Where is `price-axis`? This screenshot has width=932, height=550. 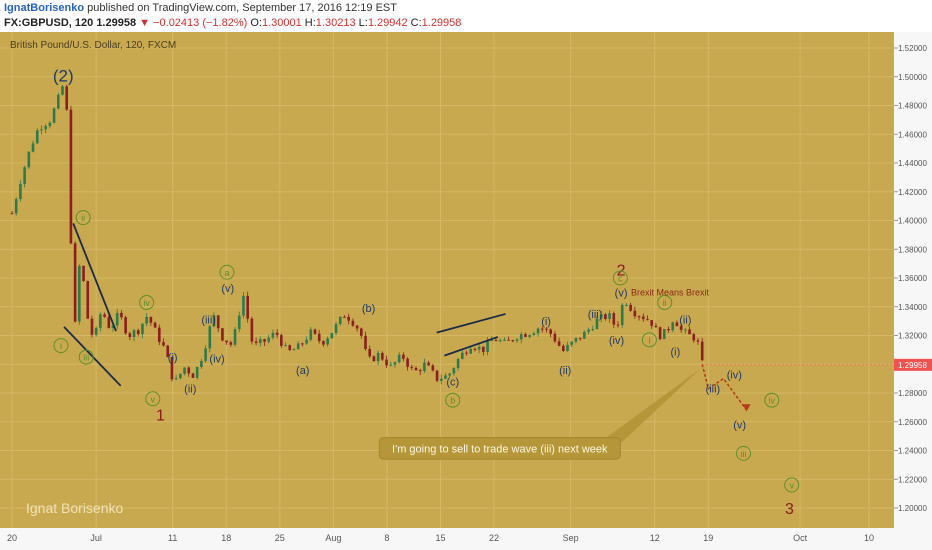 price-axis is located at coordinates (913, 291).